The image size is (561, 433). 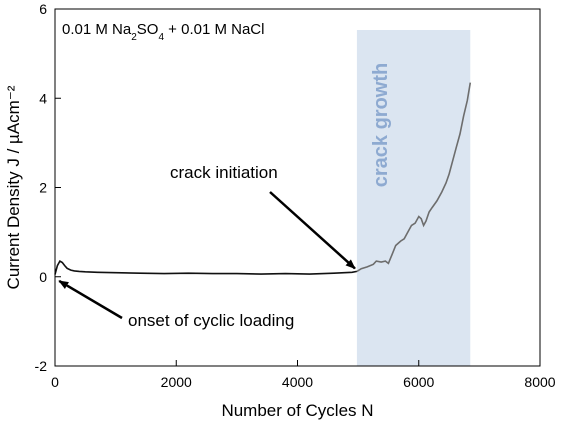 I want to click on crack-initiation-label: crack initiation, so click(x=224, y=172).